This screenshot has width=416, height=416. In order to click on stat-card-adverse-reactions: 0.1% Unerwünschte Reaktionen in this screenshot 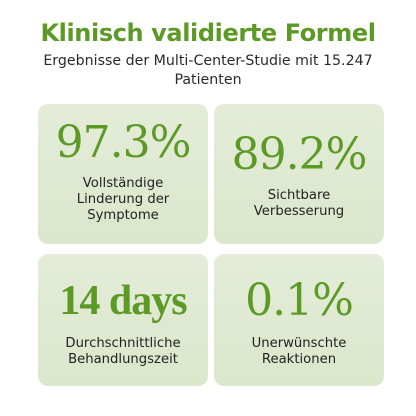, I will do `click(299, 320)`.